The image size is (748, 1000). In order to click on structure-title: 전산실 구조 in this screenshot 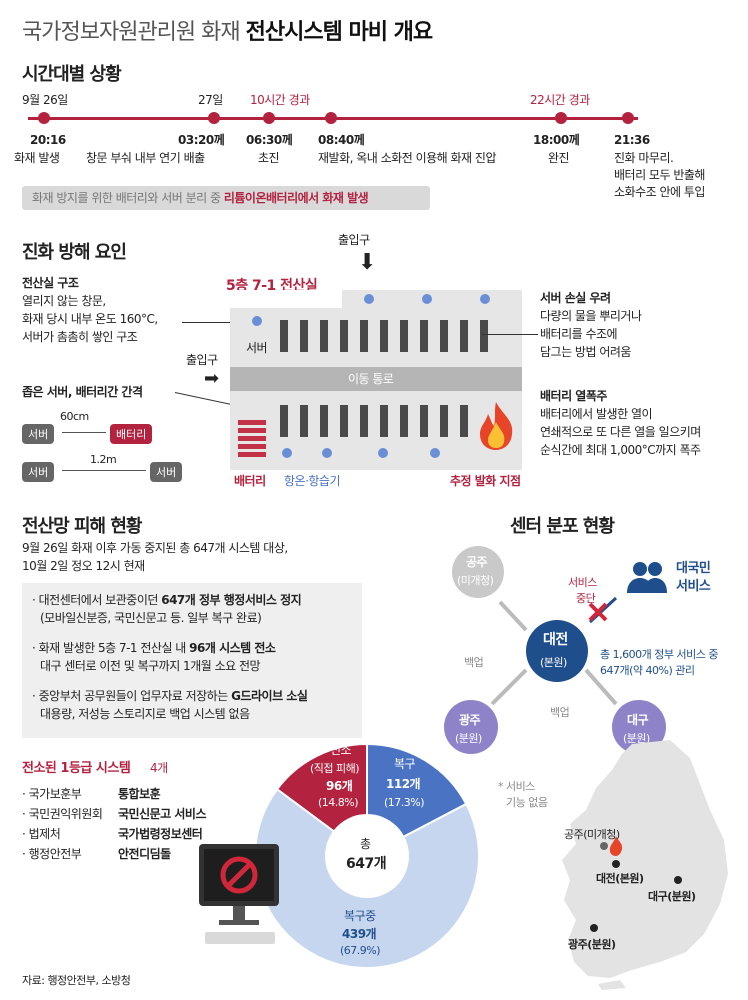, I will do `click(50, 283)`.